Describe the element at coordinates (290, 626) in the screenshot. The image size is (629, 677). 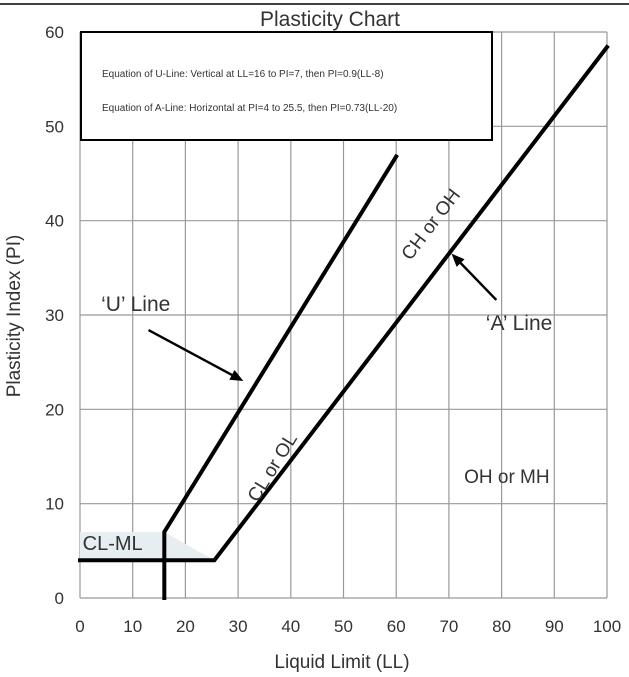
I see `x-tick-label-40: 40` at that location.